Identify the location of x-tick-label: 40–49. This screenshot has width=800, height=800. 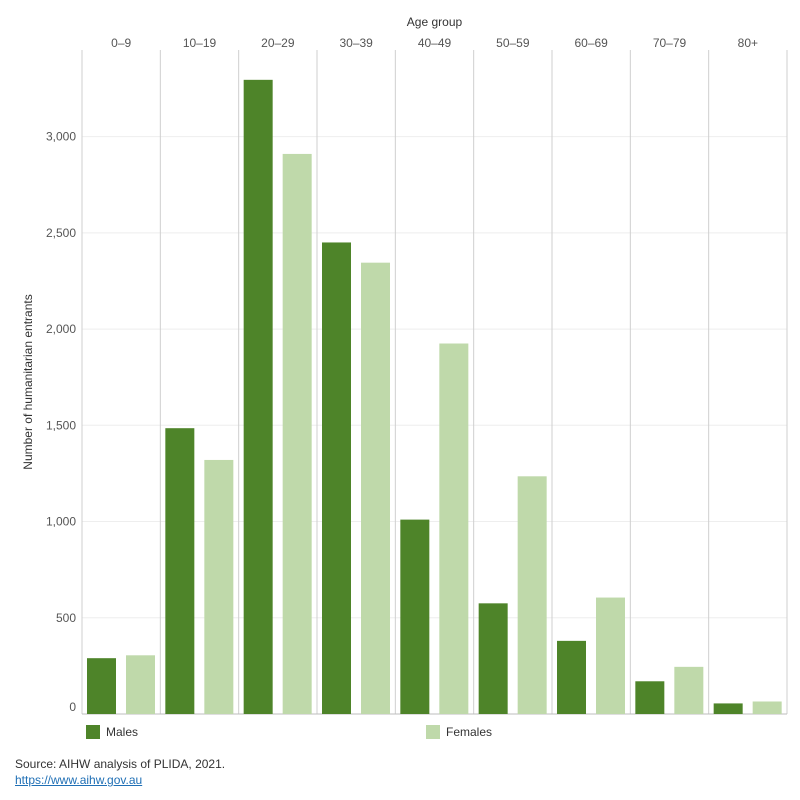
(435, 43).